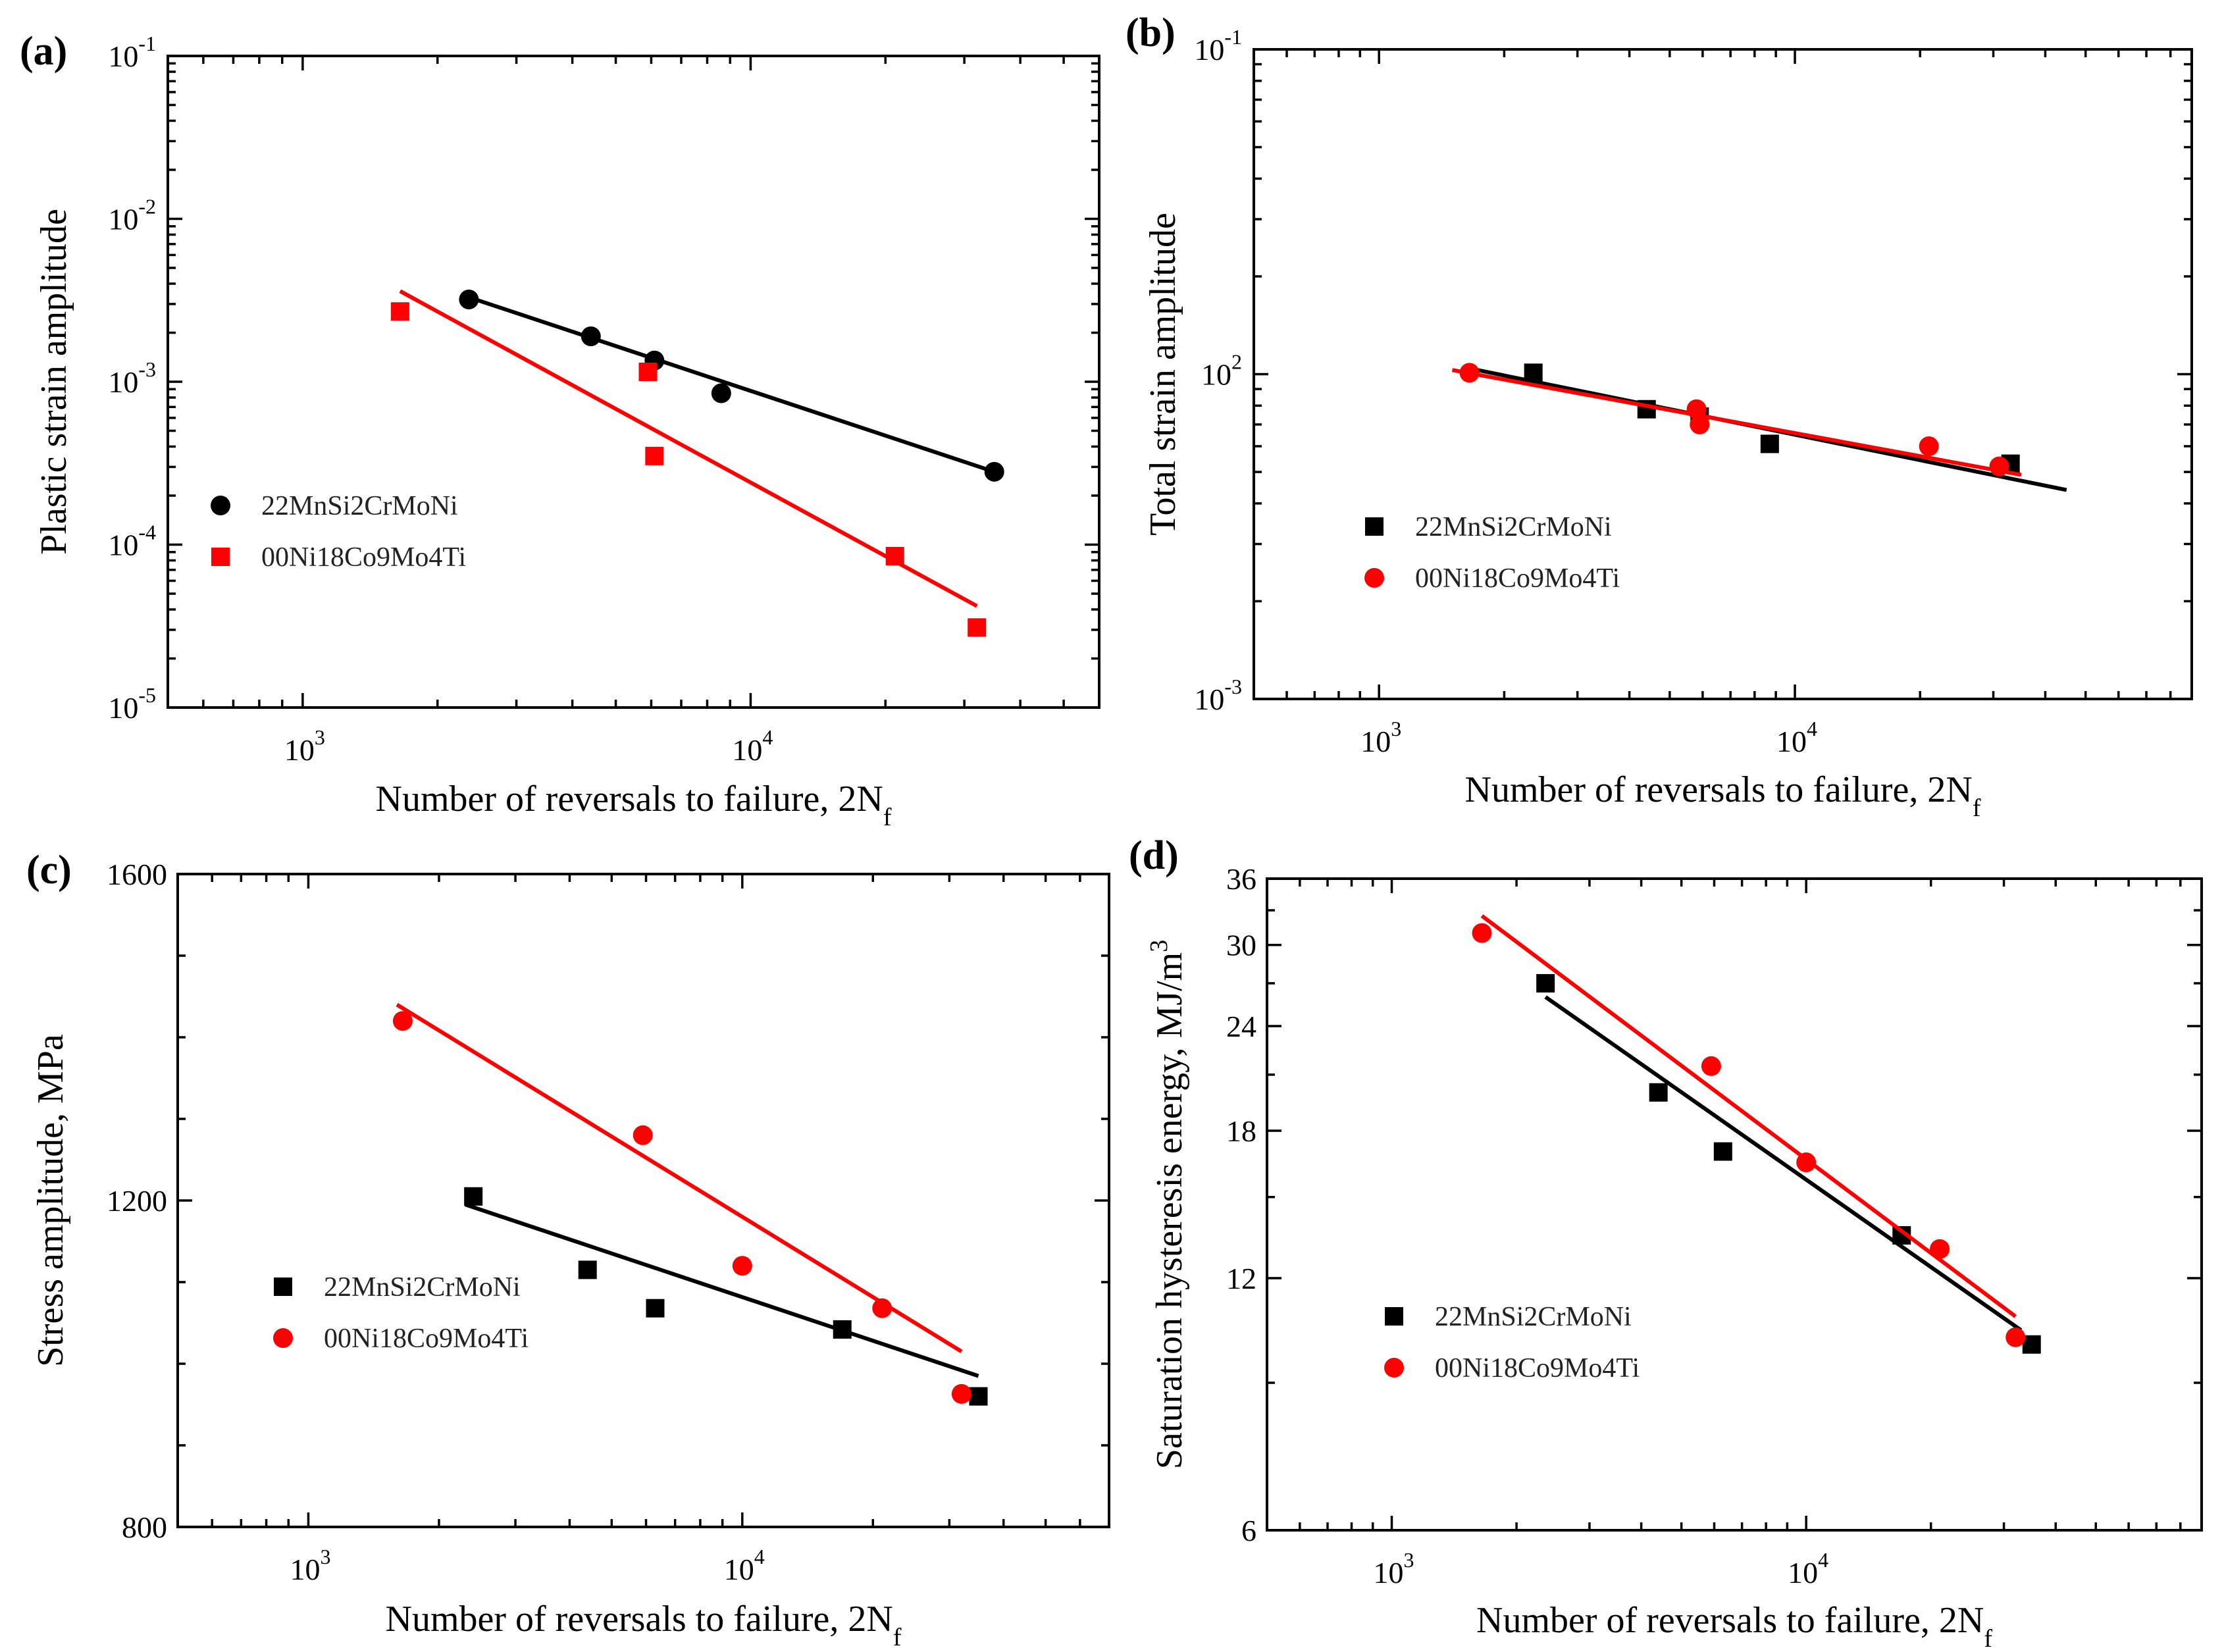 This screenshot has width=2224, height=1652. I want to click on y-tick-label: 24, so click(1241, 1026).